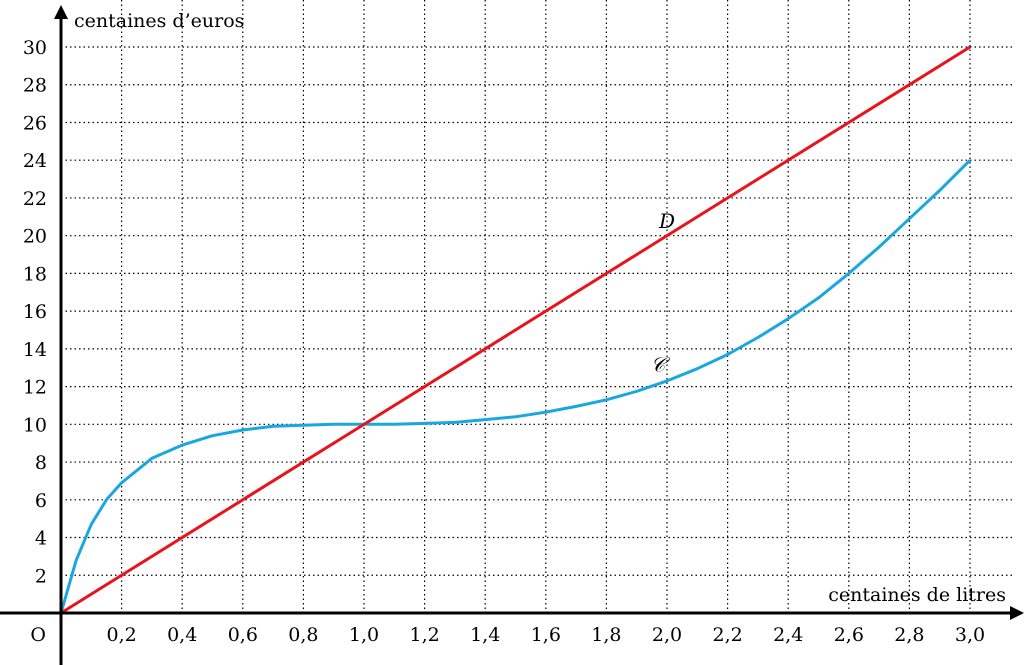 This screenshot has height=665, width=1024. Describe the element at coordinates (667, 635) in the screenshot. I see `x-tick-label: 2,0` at that location.